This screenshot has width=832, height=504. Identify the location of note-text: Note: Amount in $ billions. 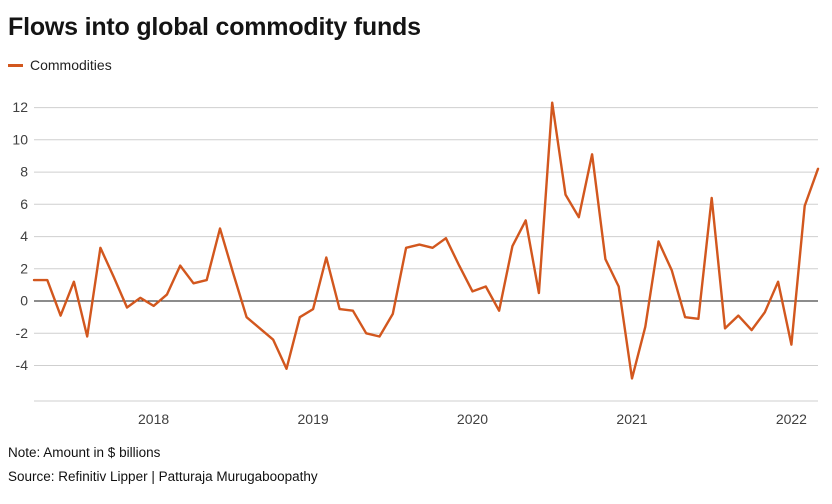
(84, 453).